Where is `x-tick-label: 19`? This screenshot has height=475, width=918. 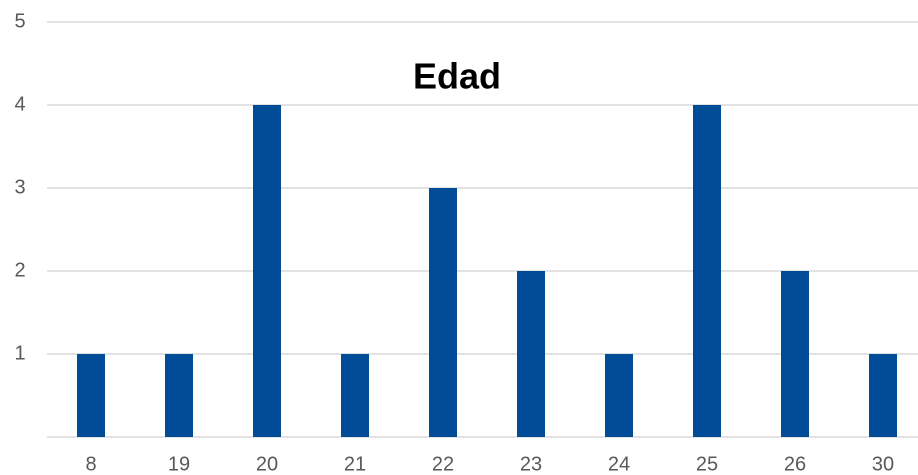
x-tick-label: 19 is located at coordinates (179, 464).